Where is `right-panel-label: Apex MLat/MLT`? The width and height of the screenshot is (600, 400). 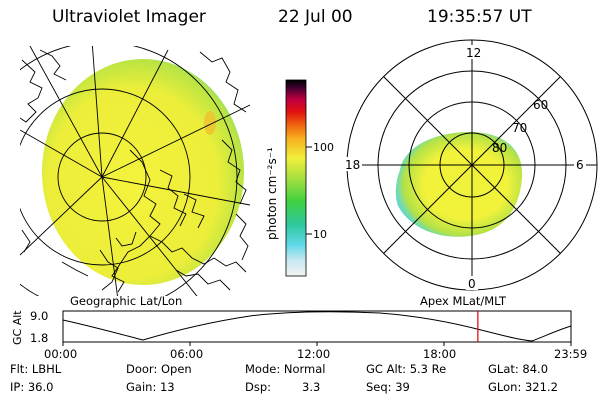 right-panel-label: Apex MLat/MLT is located at coordinates (463, 301).